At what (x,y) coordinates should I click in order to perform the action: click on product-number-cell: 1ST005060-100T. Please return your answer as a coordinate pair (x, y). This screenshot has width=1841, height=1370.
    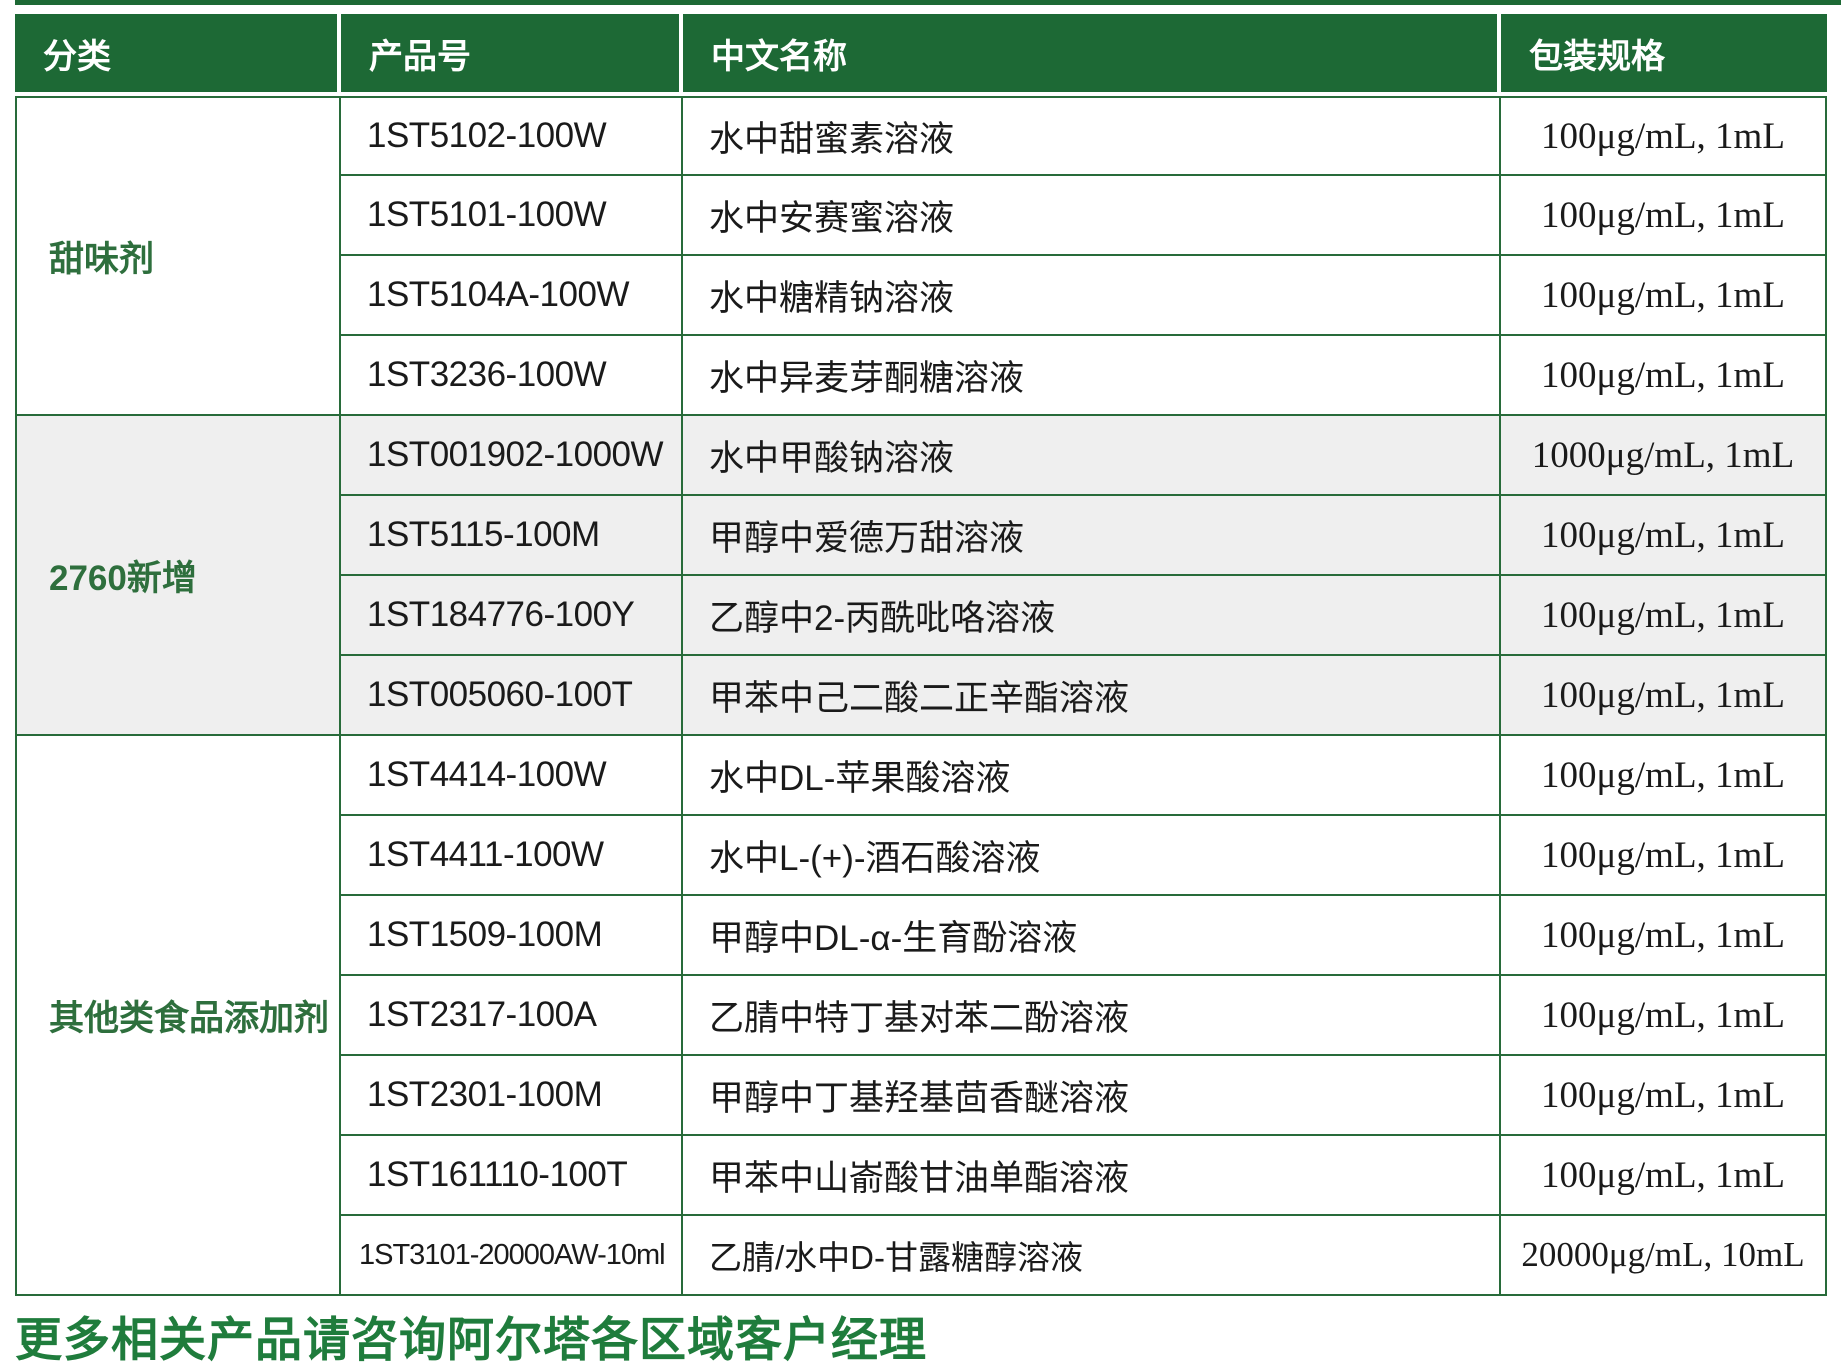
    Looking at the image, I should click on (512, 696).